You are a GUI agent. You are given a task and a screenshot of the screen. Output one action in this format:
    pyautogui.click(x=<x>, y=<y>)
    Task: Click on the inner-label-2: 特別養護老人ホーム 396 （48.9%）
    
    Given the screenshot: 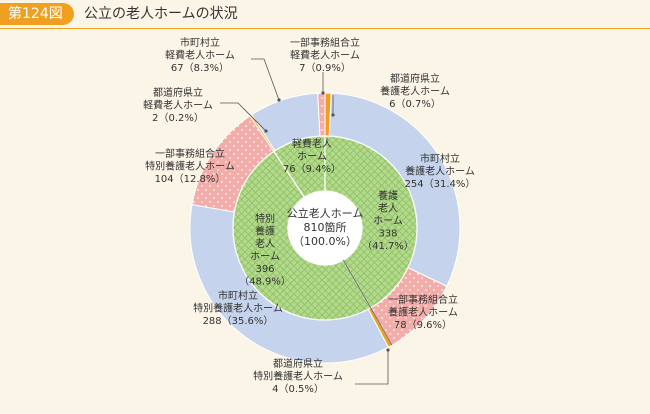 What is the action you would take?
    pyautogui.click(x=265, y=250)
    